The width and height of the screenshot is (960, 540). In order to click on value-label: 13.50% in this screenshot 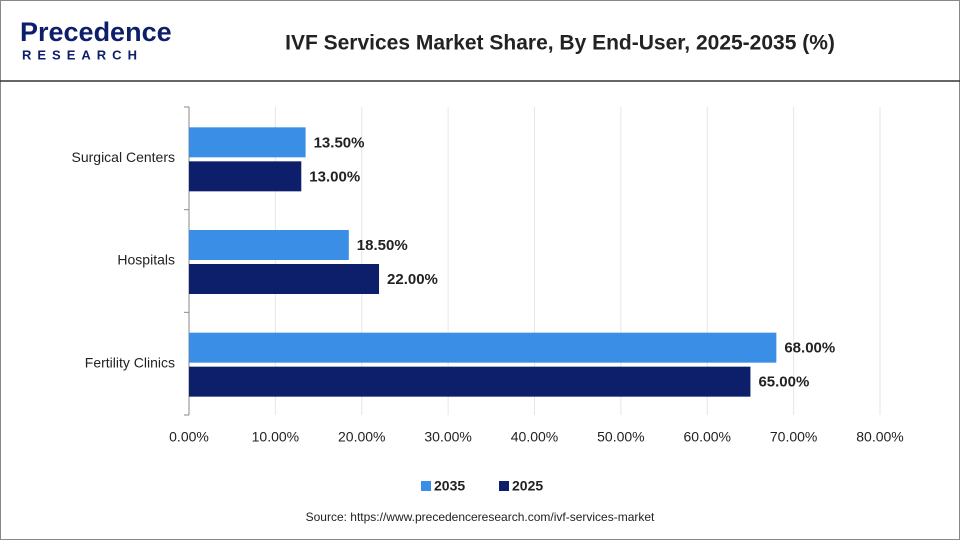, I will do `click(339, 142)`.